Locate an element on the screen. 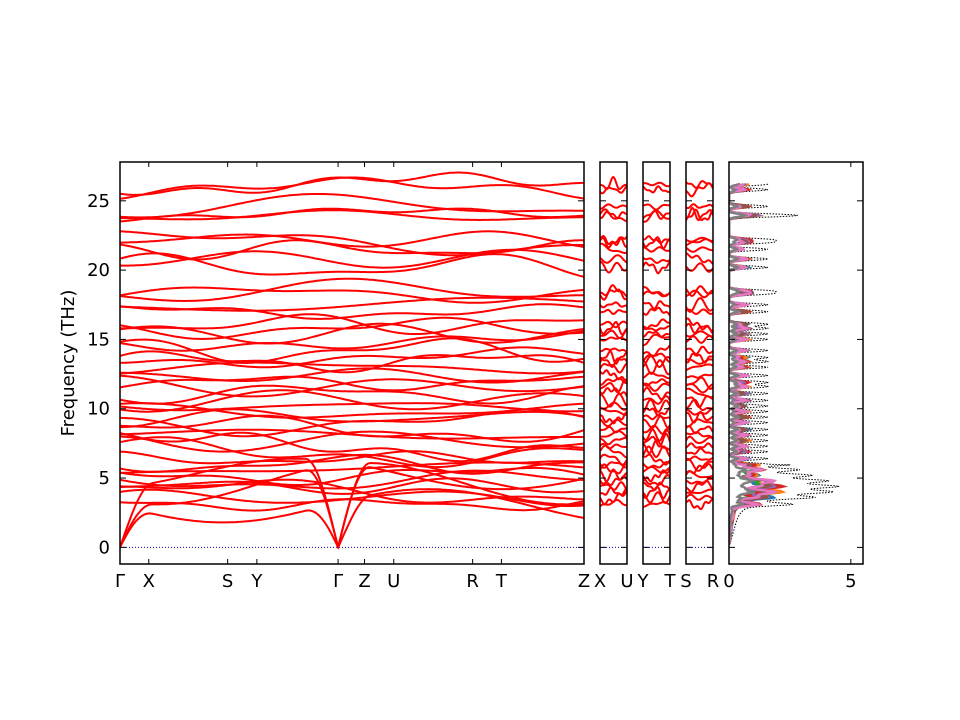 The height and width of the screenshot is (720, 960). x-tick-label: 0 is located at coordinates (728, 581).